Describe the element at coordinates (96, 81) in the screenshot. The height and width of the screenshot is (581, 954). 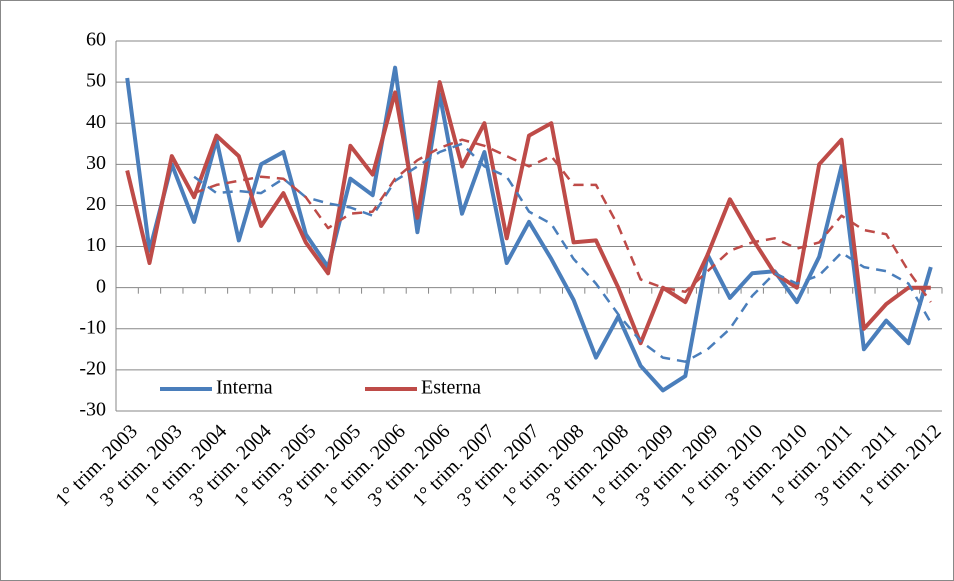
I see `y-tick-label: 50` at that location.